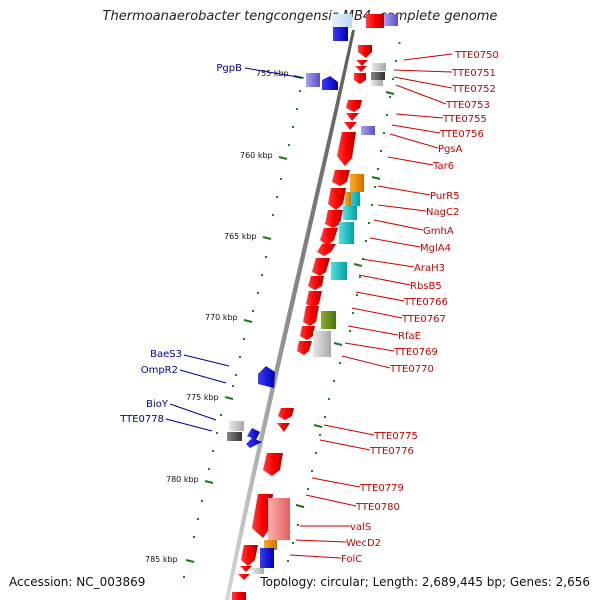  What do you see at coordinates (445, 196) in the screenshot?
I see `gene-label: PurR5` at bounding box center [445, 196].